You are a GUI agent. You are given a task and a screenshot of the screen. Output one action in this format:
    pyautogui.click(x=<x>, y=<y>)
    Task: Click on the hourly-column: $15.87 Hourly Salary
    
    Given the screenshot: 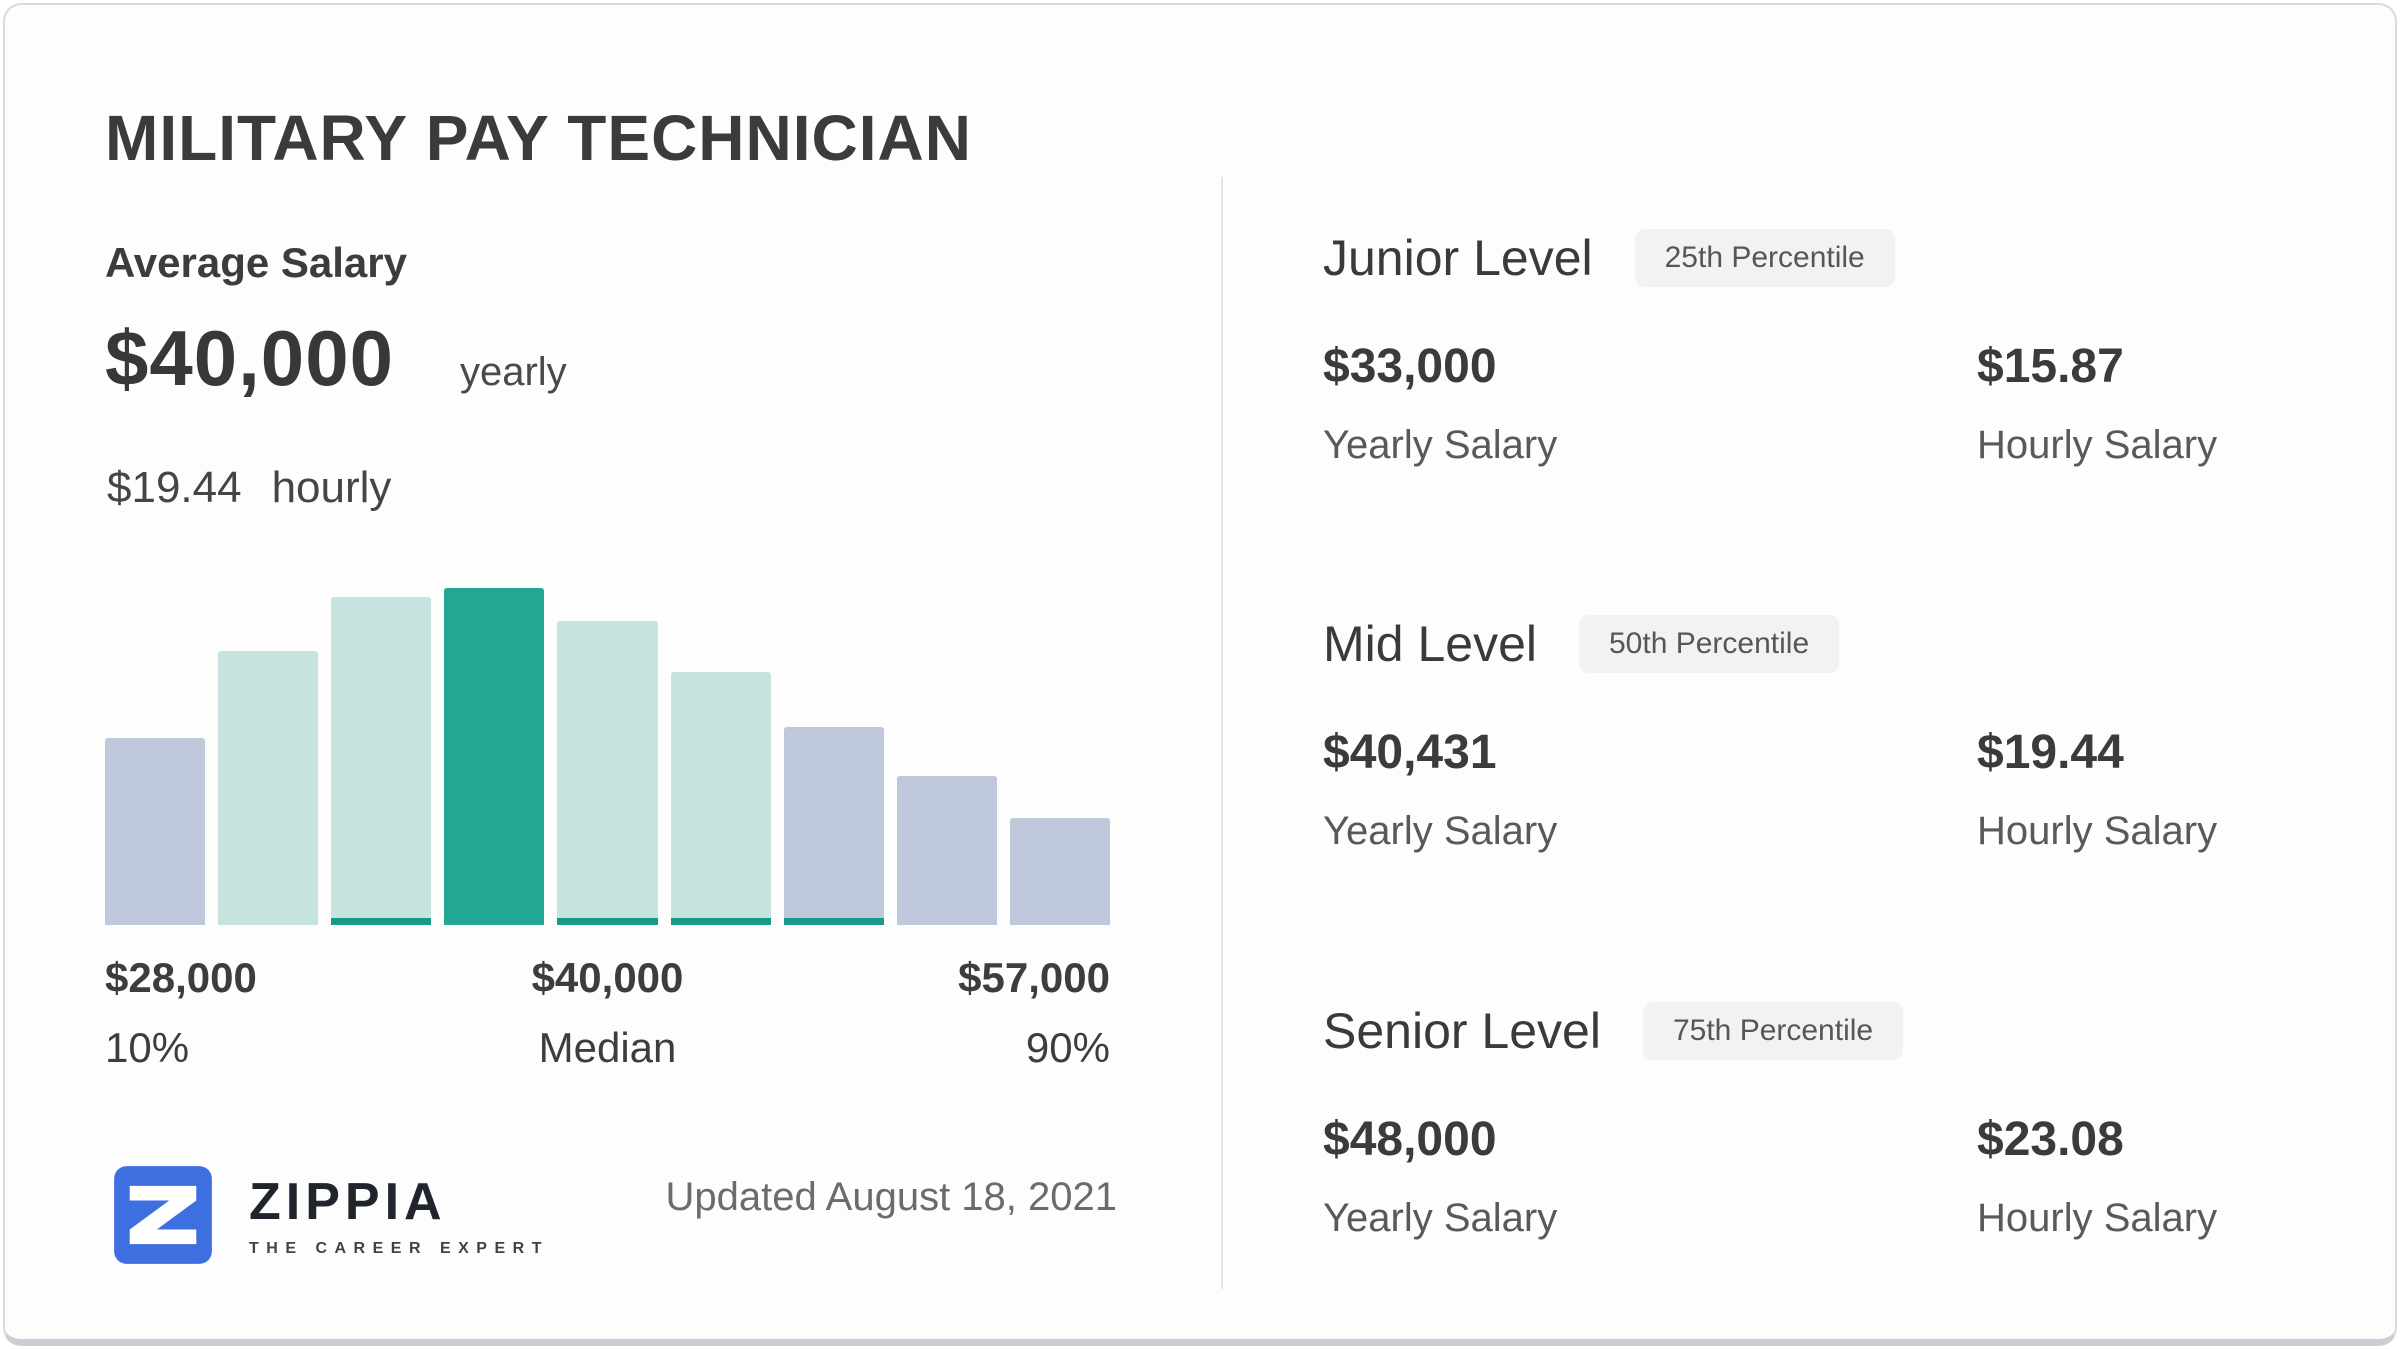 What is the action you would take?
    pyautogui.click(x=2145, y=404)
    